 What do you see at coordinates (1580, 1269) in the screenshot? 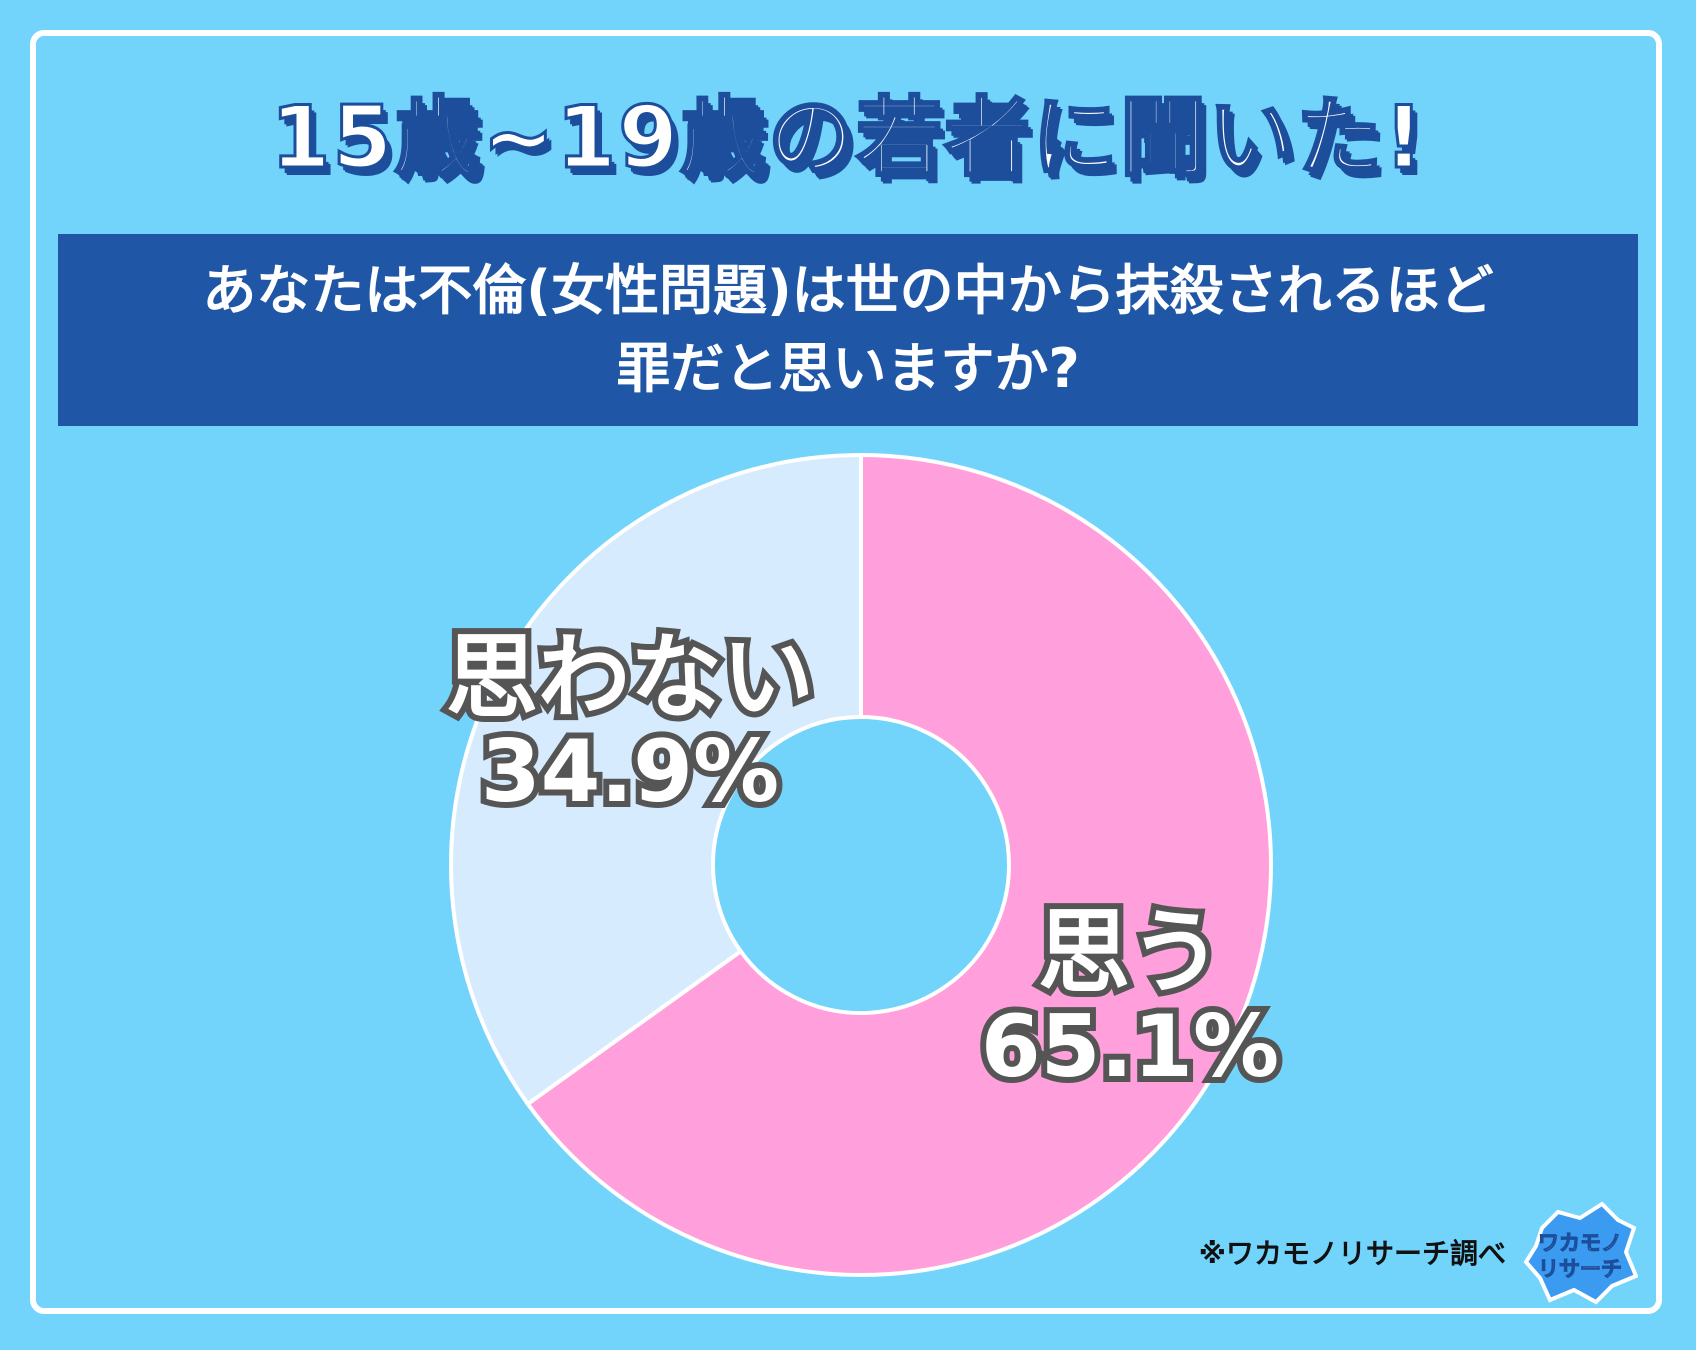
I see `logo-text-line2: リサーチ` at bounding box center [1580, 1269].